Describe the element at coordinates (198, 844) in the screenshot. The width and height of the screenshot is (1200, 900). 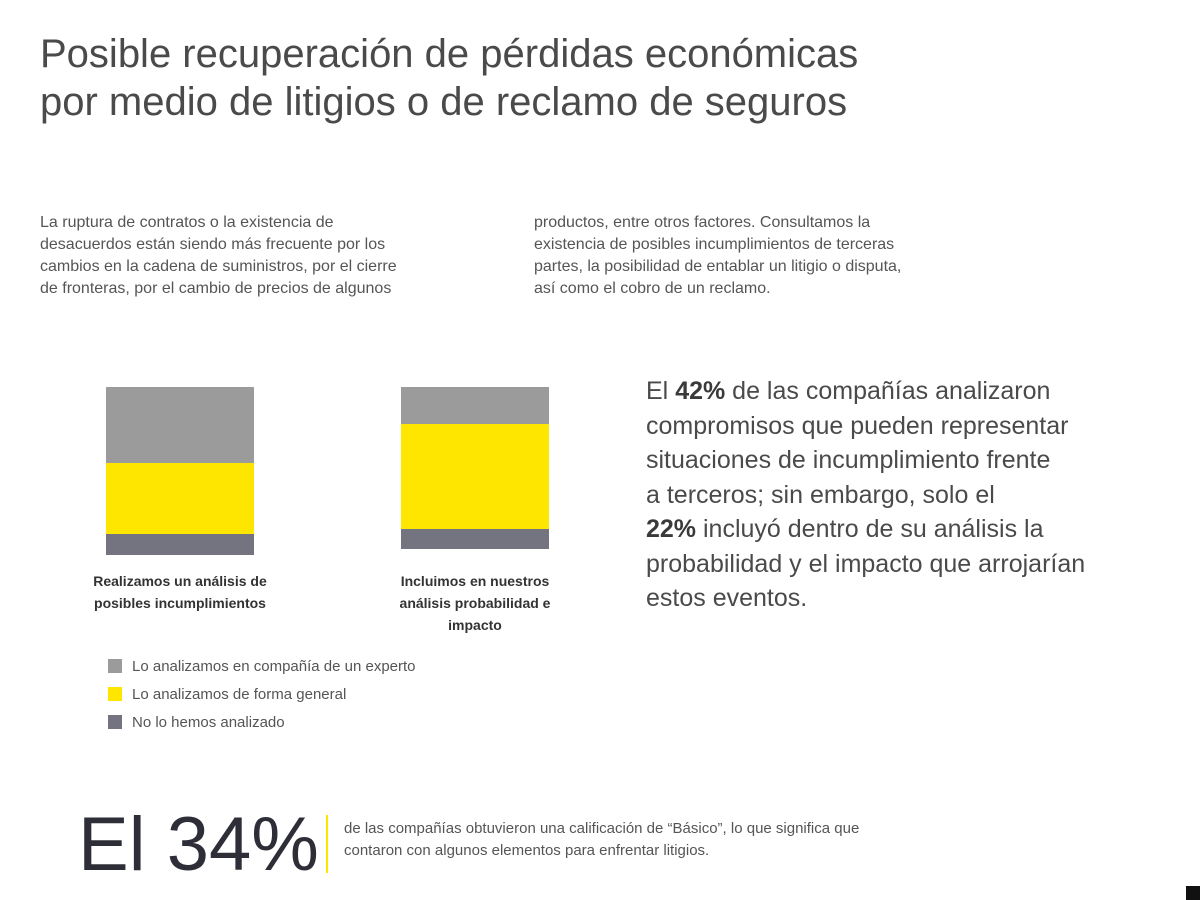
I see `big-stat-value: El 34%` at that location.